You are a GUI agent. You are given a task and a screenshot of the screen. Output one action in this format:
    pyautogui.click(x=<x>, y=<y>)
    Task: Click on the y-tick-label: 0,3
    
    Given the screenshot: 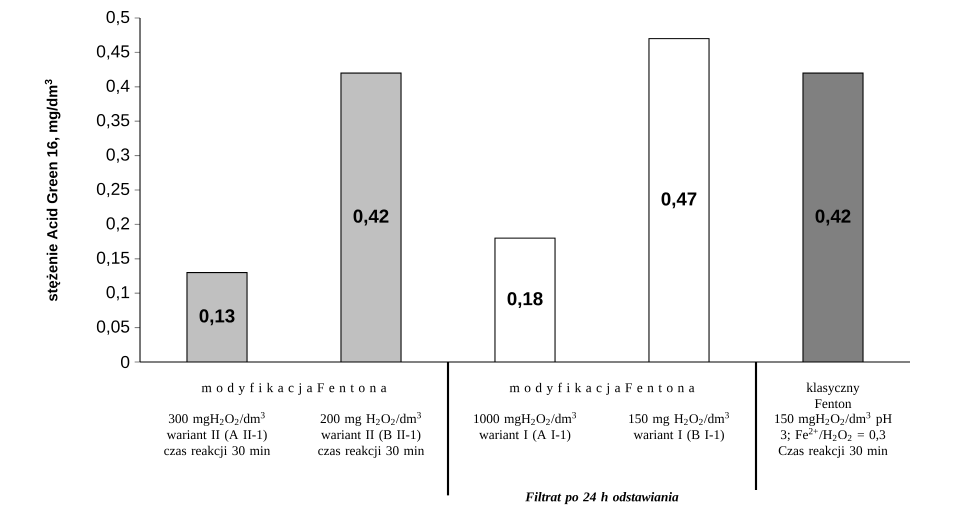 What is the action you would take?
    pyautogui.click(x=118, y=155)
    